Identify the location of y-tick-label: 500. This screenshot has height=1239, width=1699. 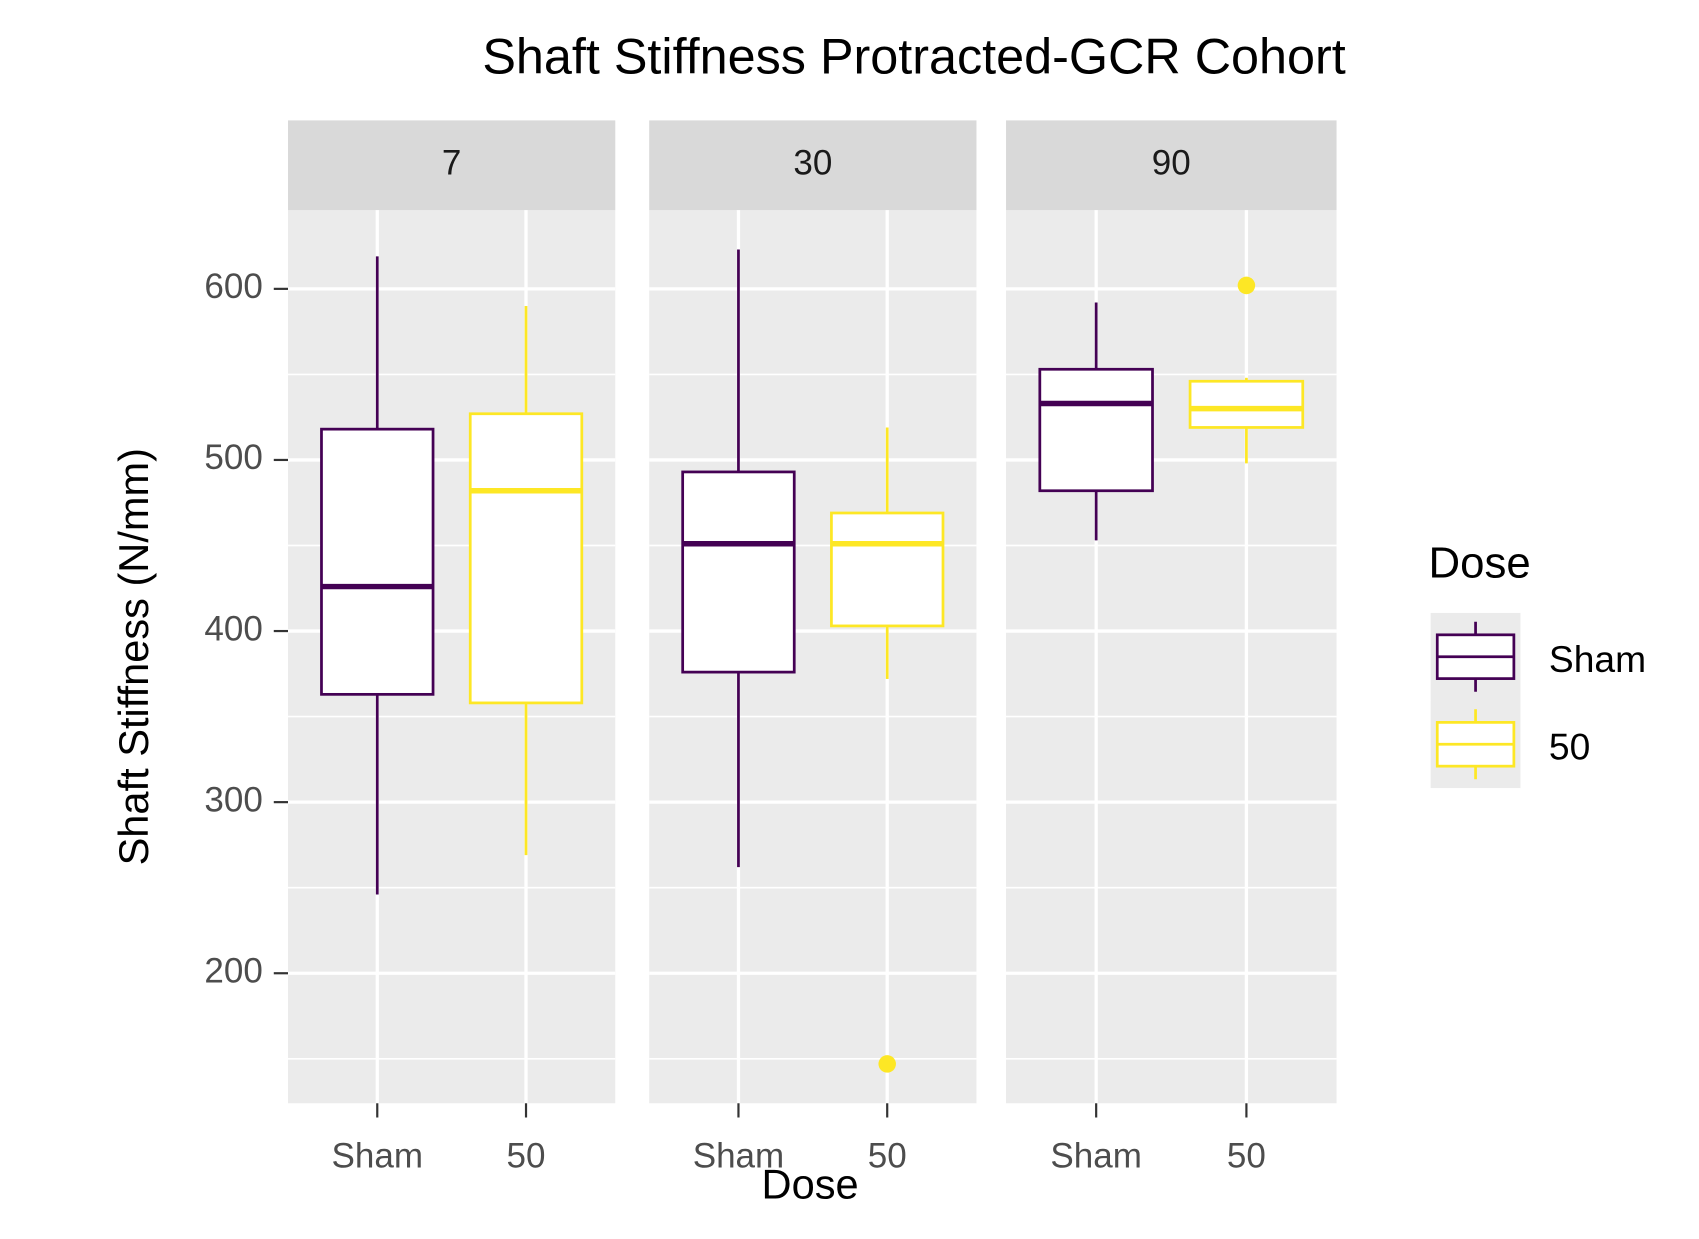
(233, 457).